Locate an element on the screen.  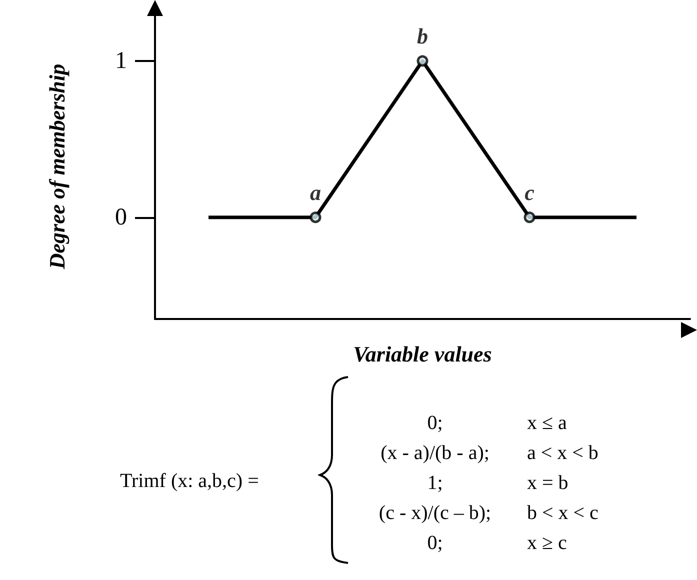
y-tick-label: 1 is located at coordinates (121, 61).